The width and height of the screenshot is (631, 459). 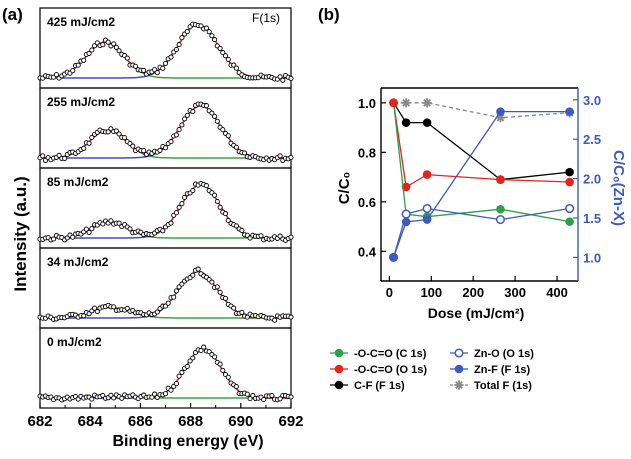 I want to click on cf-component-curve, so click(x=165, y=60).